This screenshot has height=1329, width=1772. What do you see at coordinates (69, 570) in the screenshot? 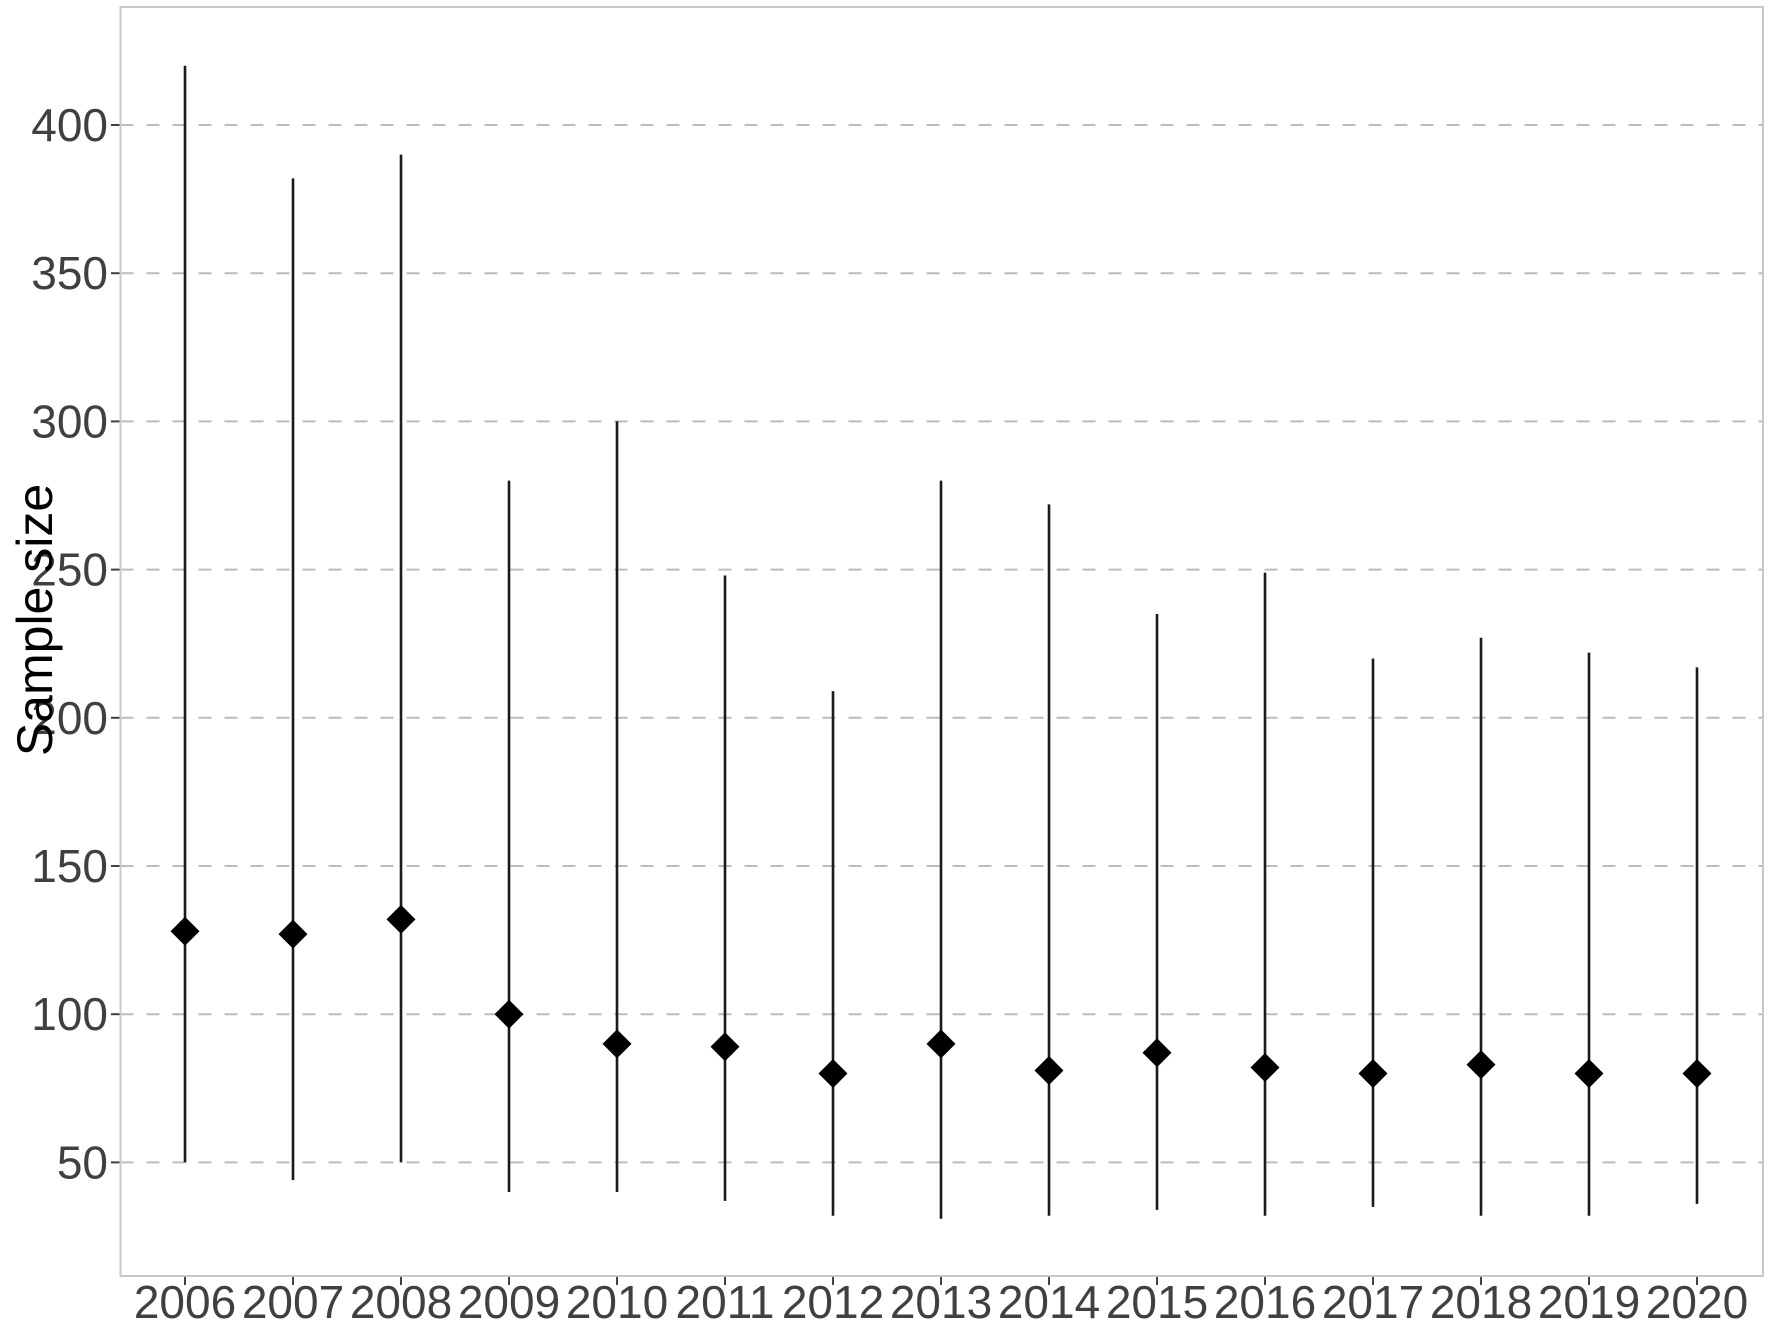
I see `y-tick-label: 250` at bounding box center [69, 570].